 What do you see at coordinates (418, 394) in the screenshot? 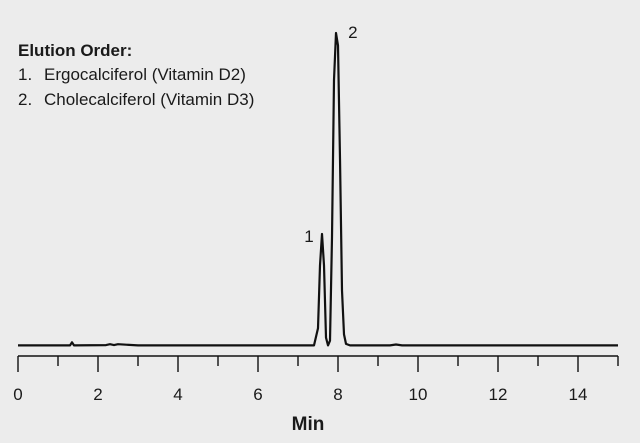
I see `x-tick-label: 10` at bounding box center [418, 394].